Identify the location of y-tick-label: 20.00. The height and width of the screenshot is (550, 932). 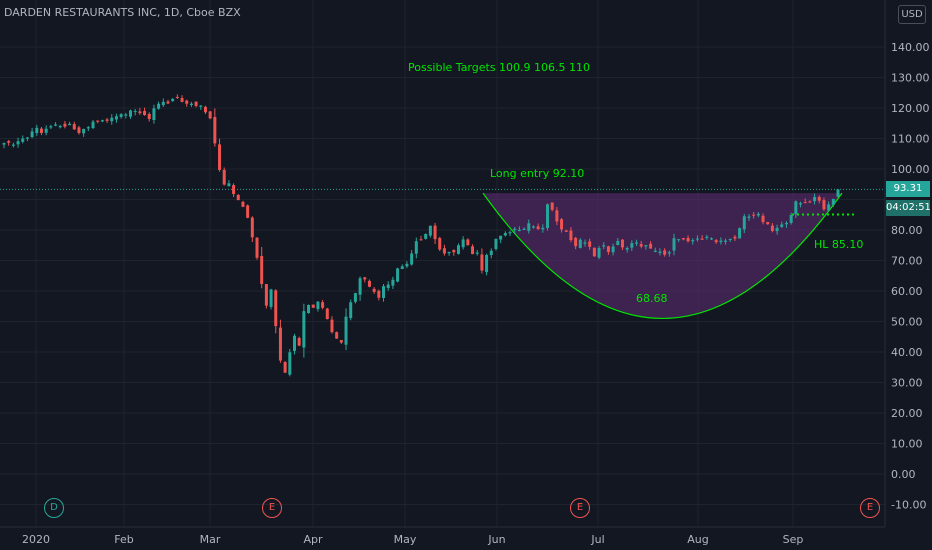
(907, 413).